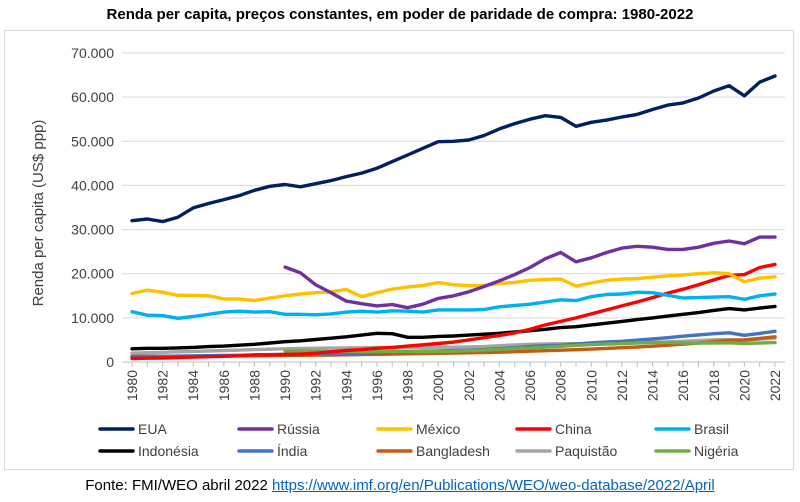 The width and height of the screenshot is (800, 502). I want to click on x-tick-label: 2016, so click(683, 385).